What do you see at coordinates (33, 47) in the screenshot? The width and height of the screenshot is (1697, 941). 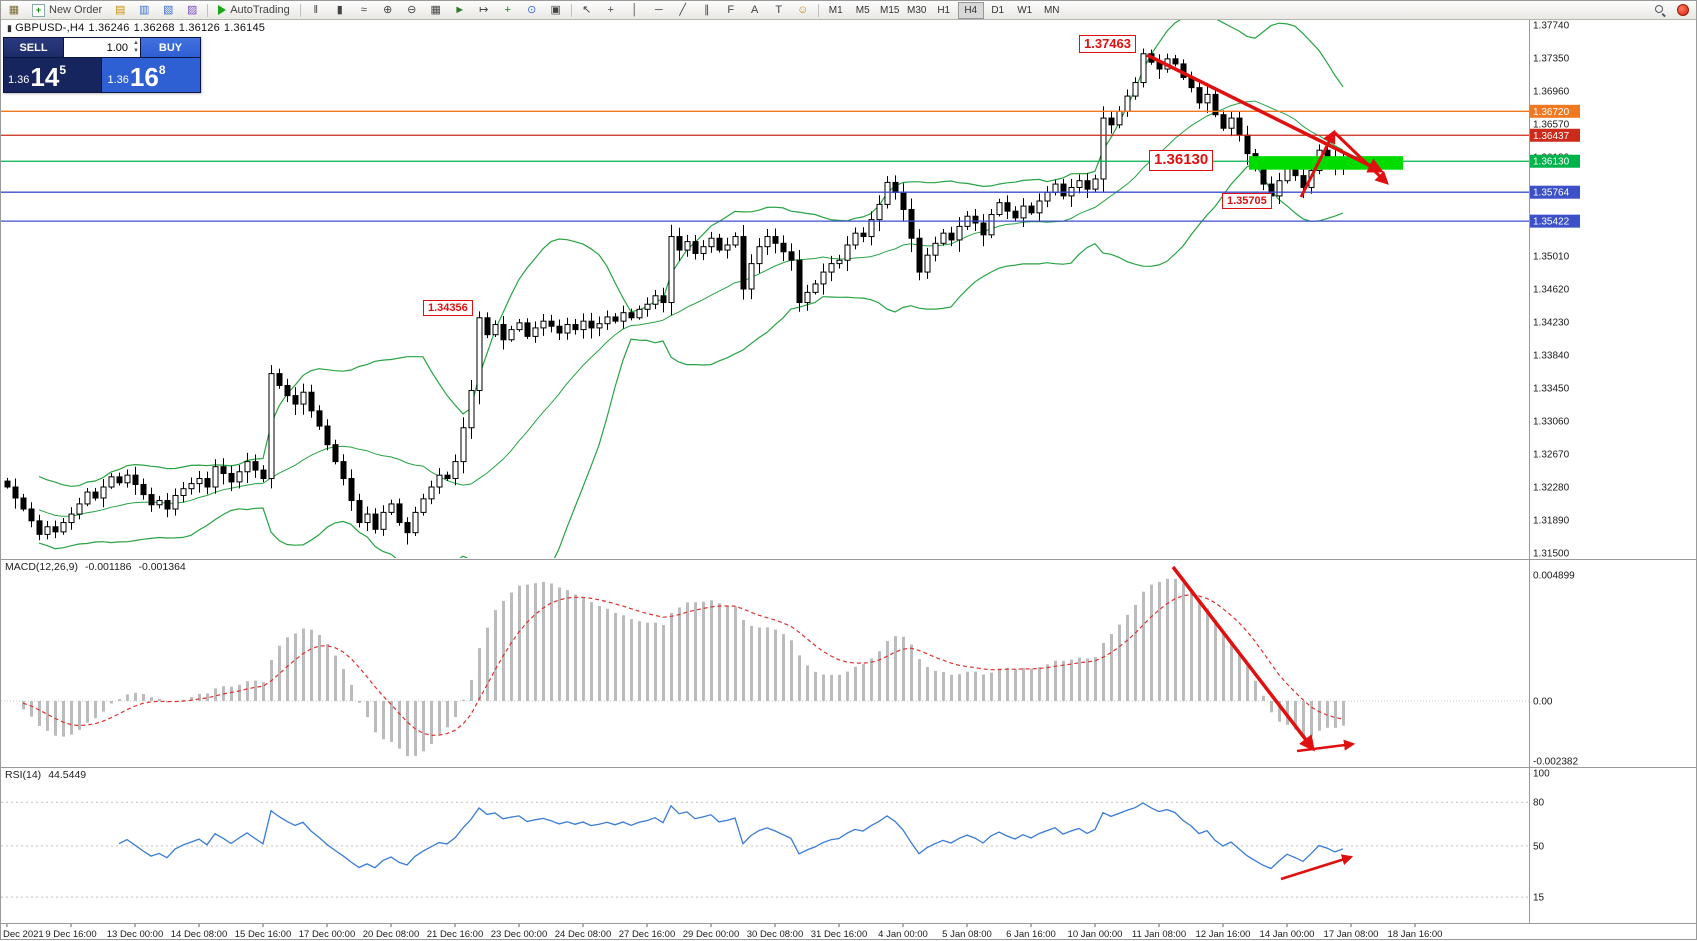 I see `sell-button: SELL` at bounding box center [33, 47].